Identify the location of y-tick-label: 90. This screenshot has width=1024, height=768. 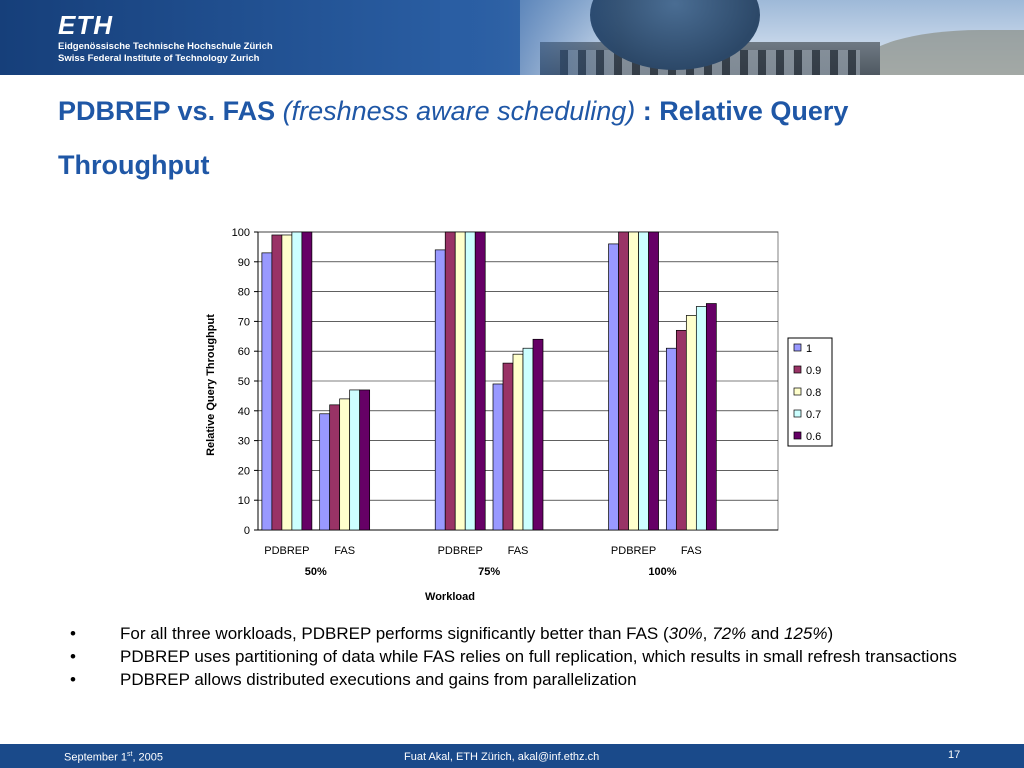
(244, 263).